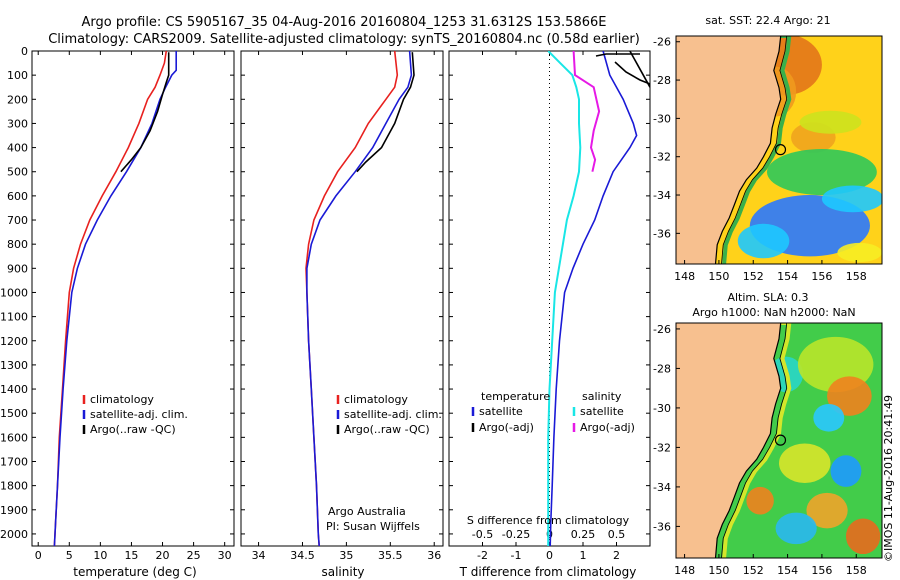 This screenshot has height=580, width=900. What do you see at coordinates (24, 51) in the screenshot?
I see `depth-tick-label: 0` at bounding box center [24, 51].